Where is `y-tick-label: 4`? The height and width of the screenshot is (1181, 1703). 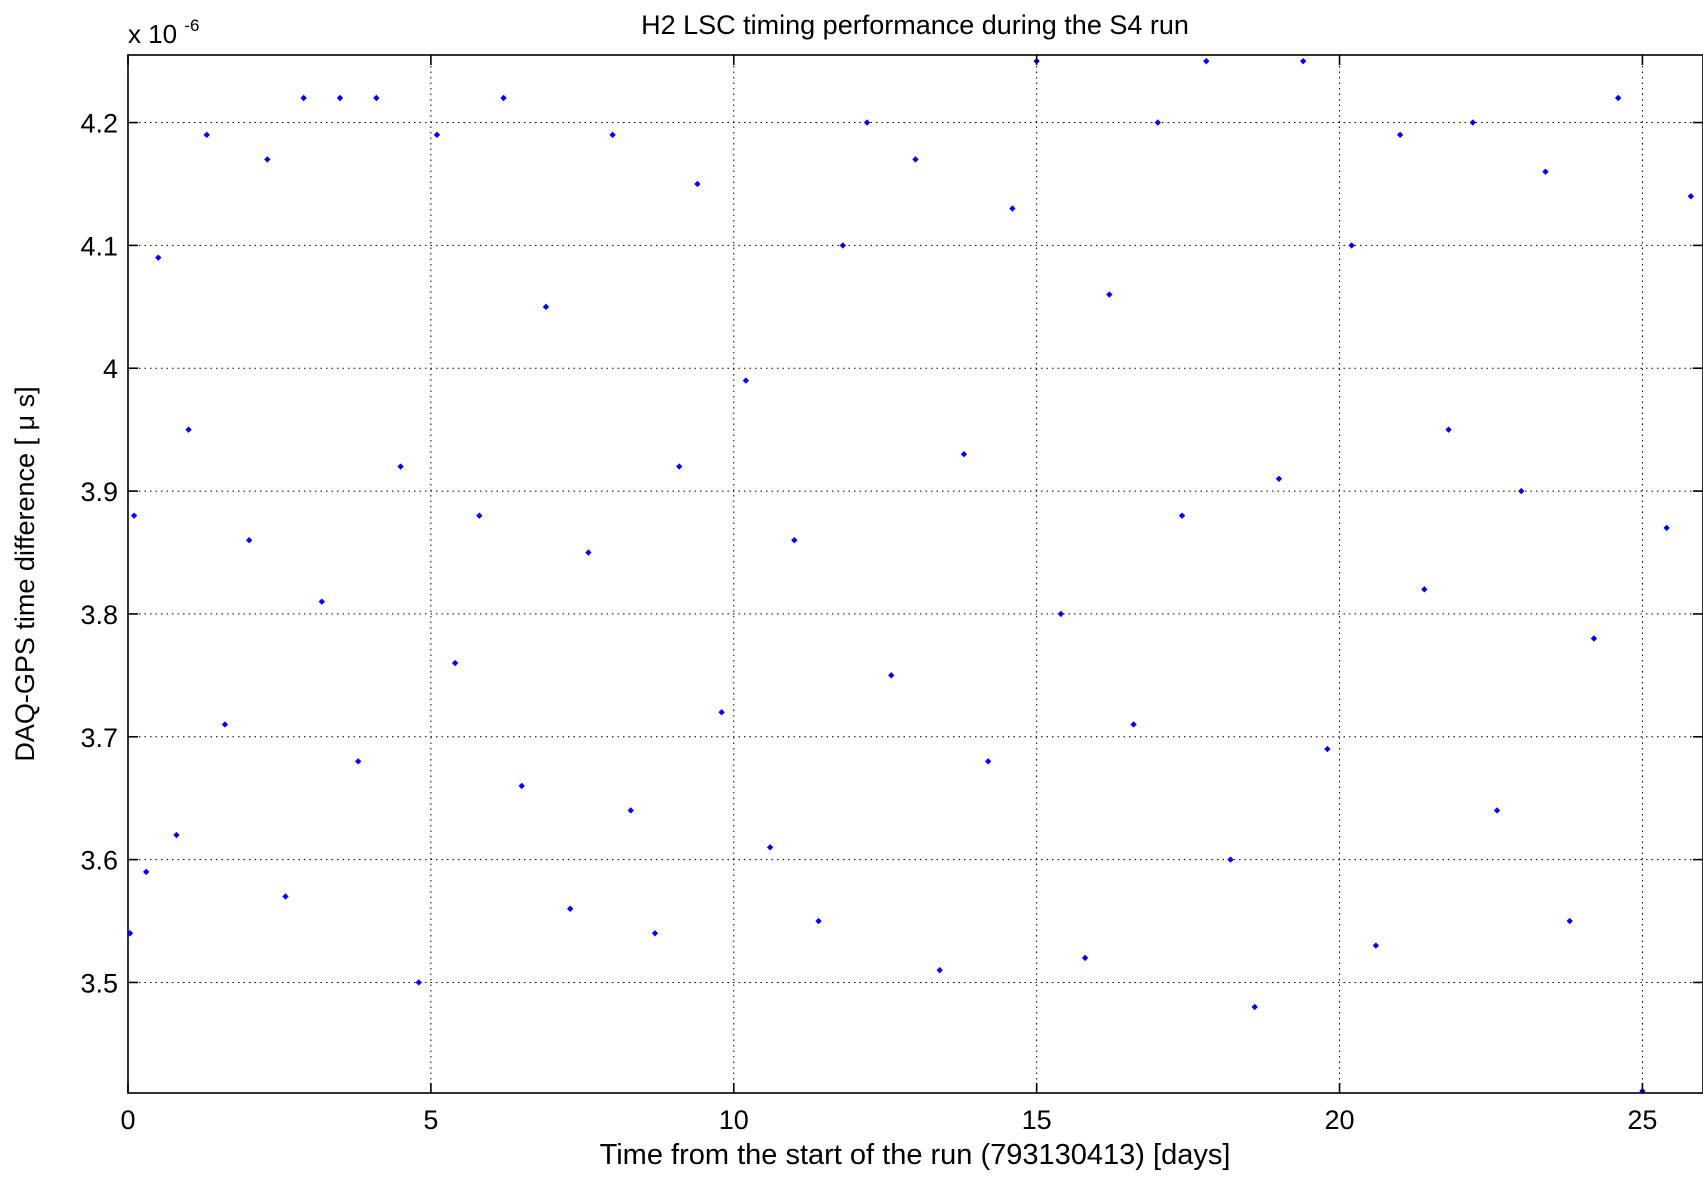
y-tick-label: 4 is located at coordinates (110, 369).